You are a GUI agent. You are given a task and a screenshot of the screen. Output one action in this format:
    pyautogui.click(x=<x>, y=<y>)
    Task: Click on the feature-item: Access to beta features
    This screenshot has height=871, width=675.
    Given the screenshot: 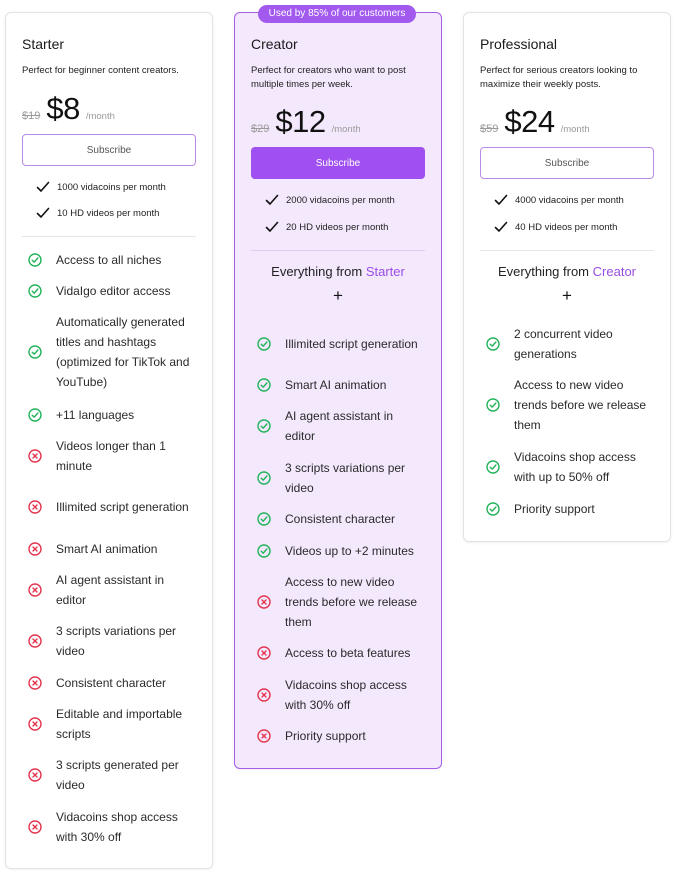 What is the action you would take?
    pyautogui.click(x=341, y=653)
    